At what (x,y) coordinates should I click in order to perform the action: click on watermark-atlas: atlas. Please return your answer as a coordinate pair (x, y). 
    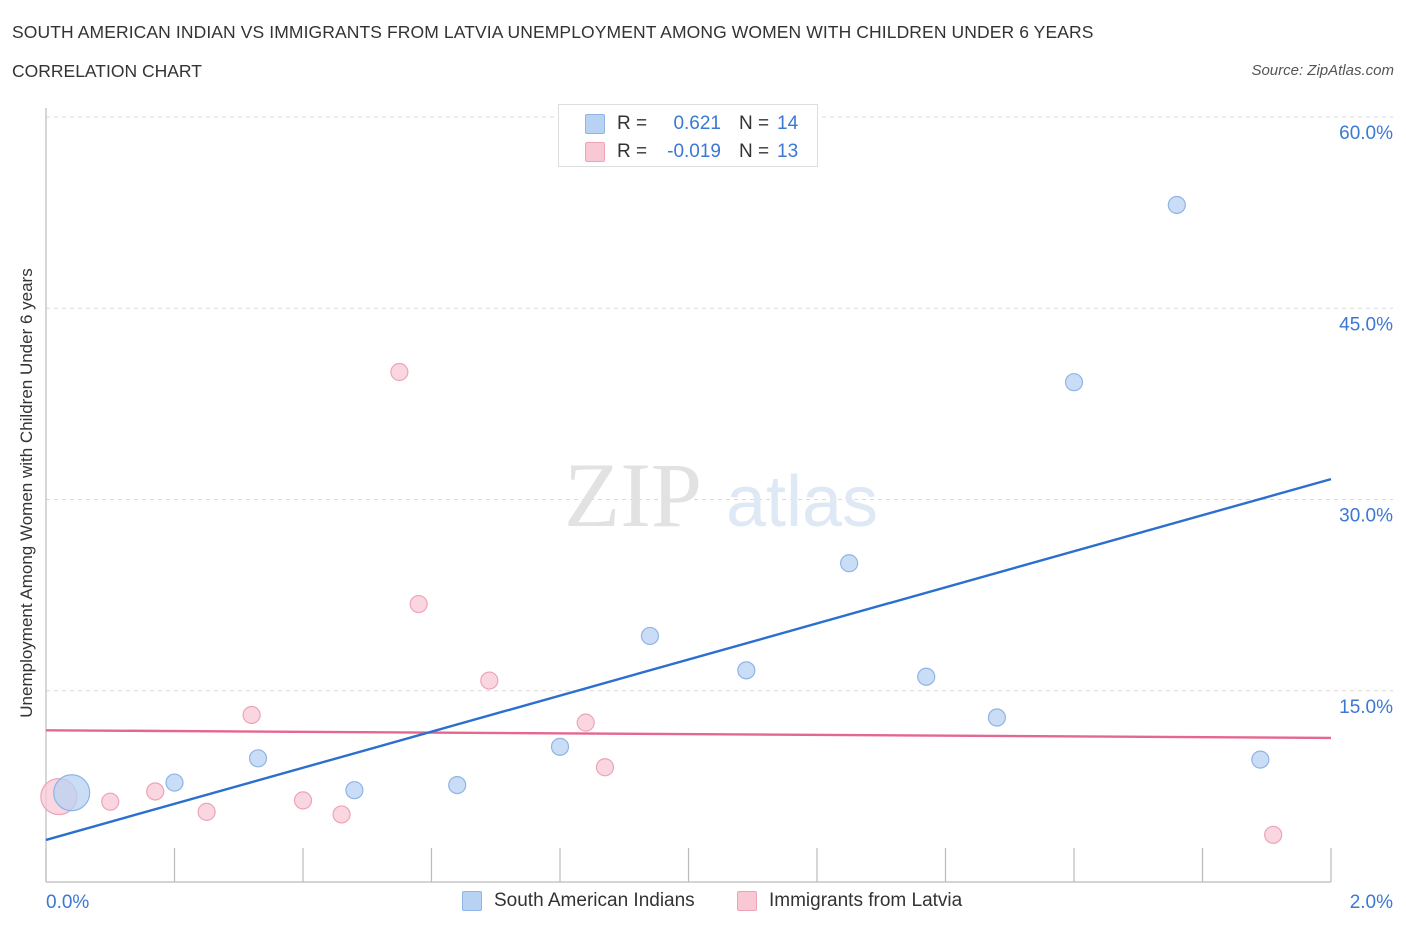
    Looking at the image, I should click on (802, 502).